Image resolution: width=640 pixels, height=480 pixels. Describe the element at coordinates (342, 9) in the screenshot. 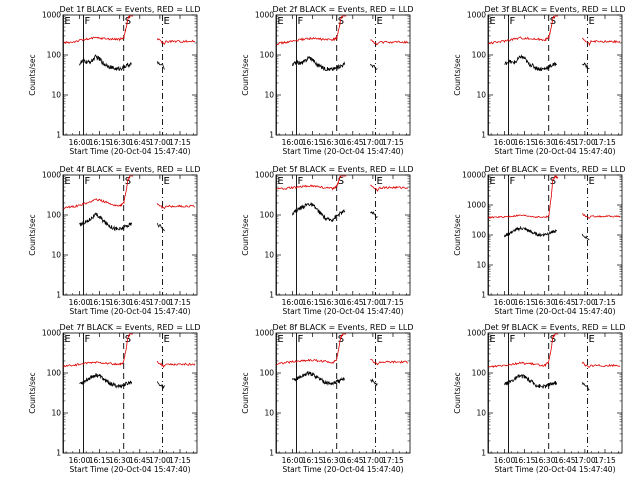

I see `chart-title: Det 2f BLACK = Events, RED = LLD` at that location.